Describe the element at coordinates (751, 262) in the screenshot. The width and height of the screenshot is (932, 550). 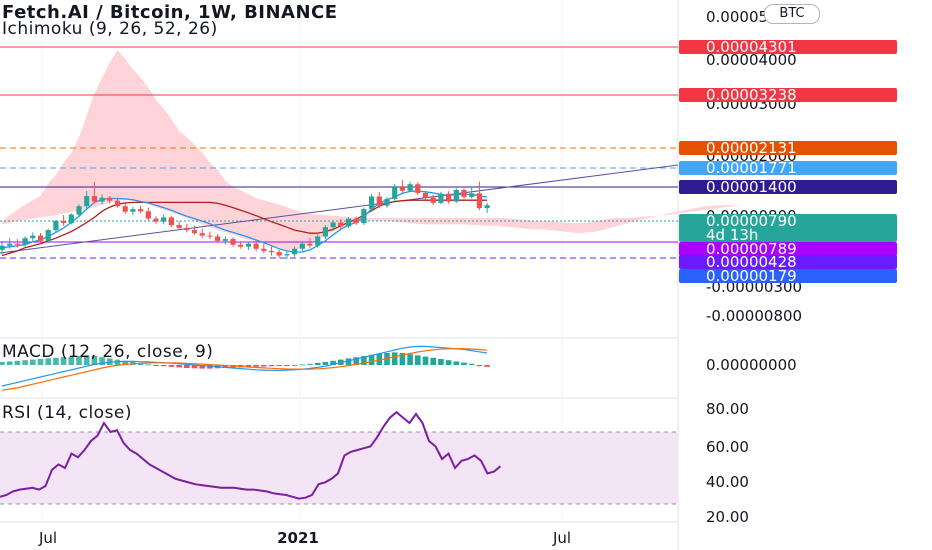
I see `price-label-value: 0.00000428` at that location.